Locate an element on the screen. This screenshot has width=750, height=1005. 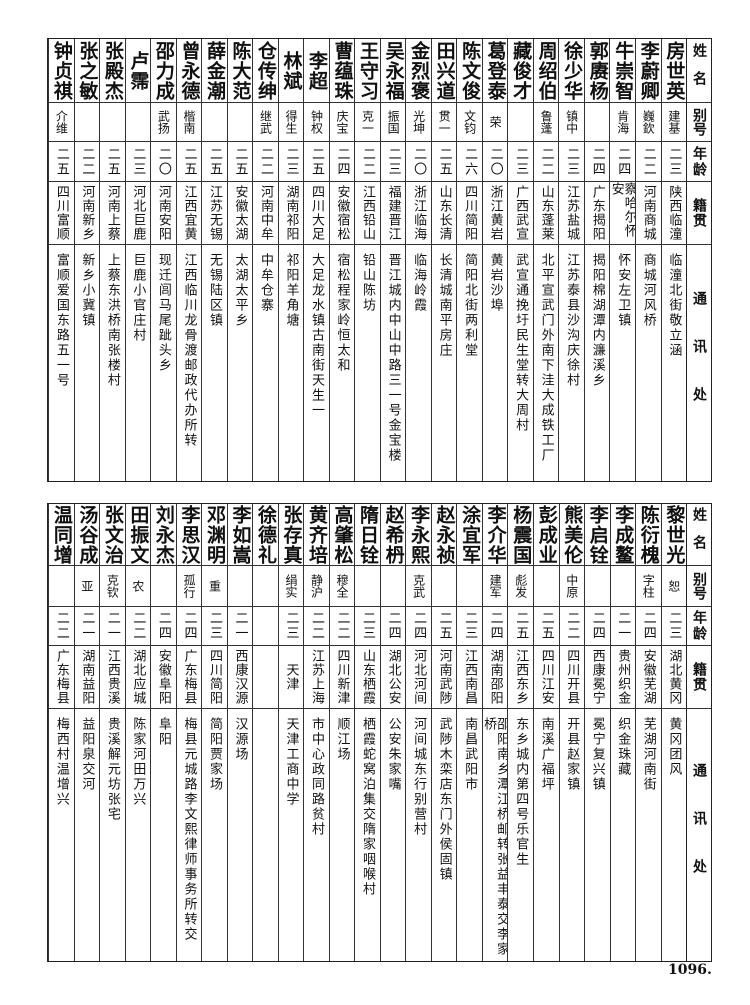
origin-cell: 江西南昌 is located at coordinates (469, 677).